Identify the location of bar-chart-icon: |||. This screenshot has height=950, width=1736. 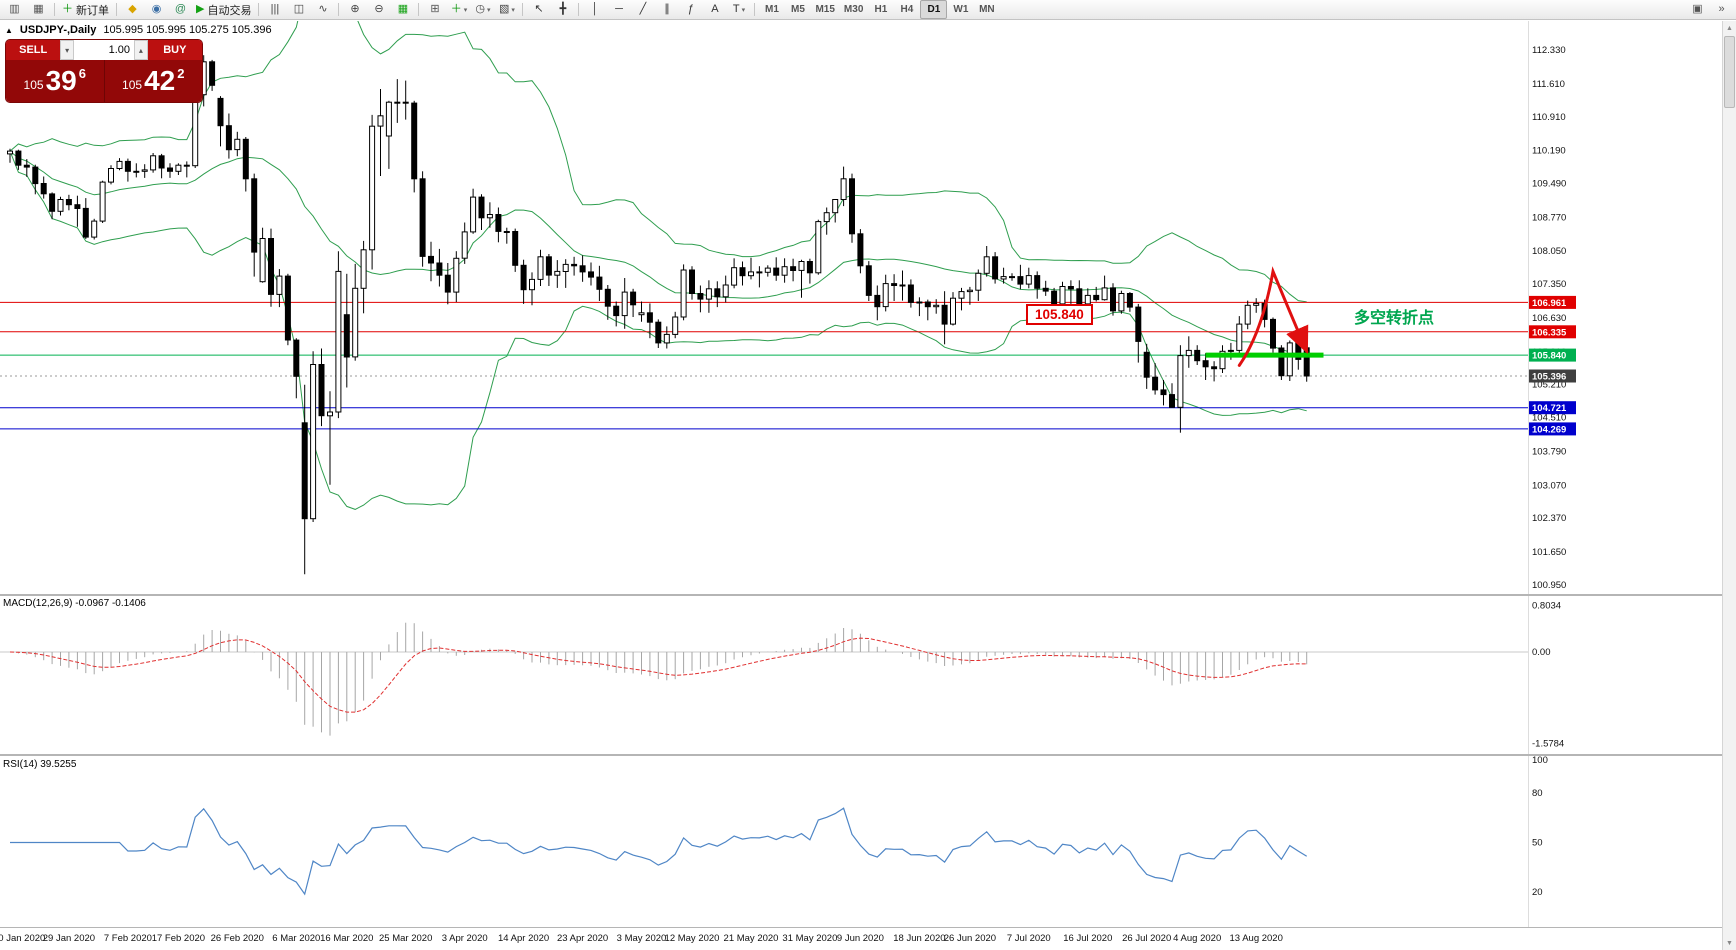
(274, 9).